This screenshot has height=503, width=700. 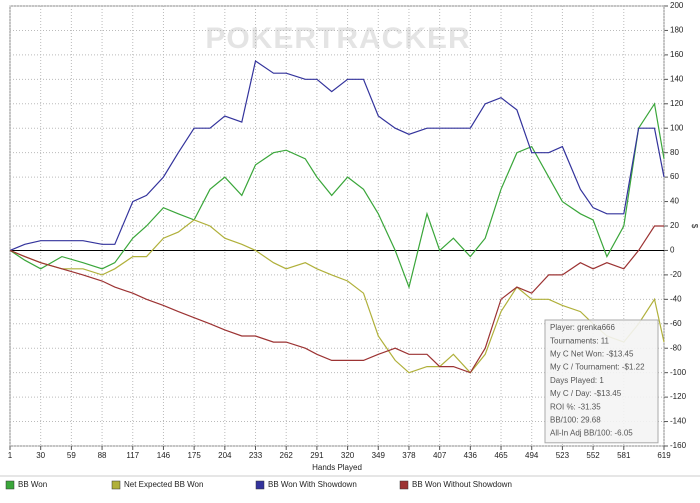 I want to click on x-tick-label: 378, so click(x=409, y=455).